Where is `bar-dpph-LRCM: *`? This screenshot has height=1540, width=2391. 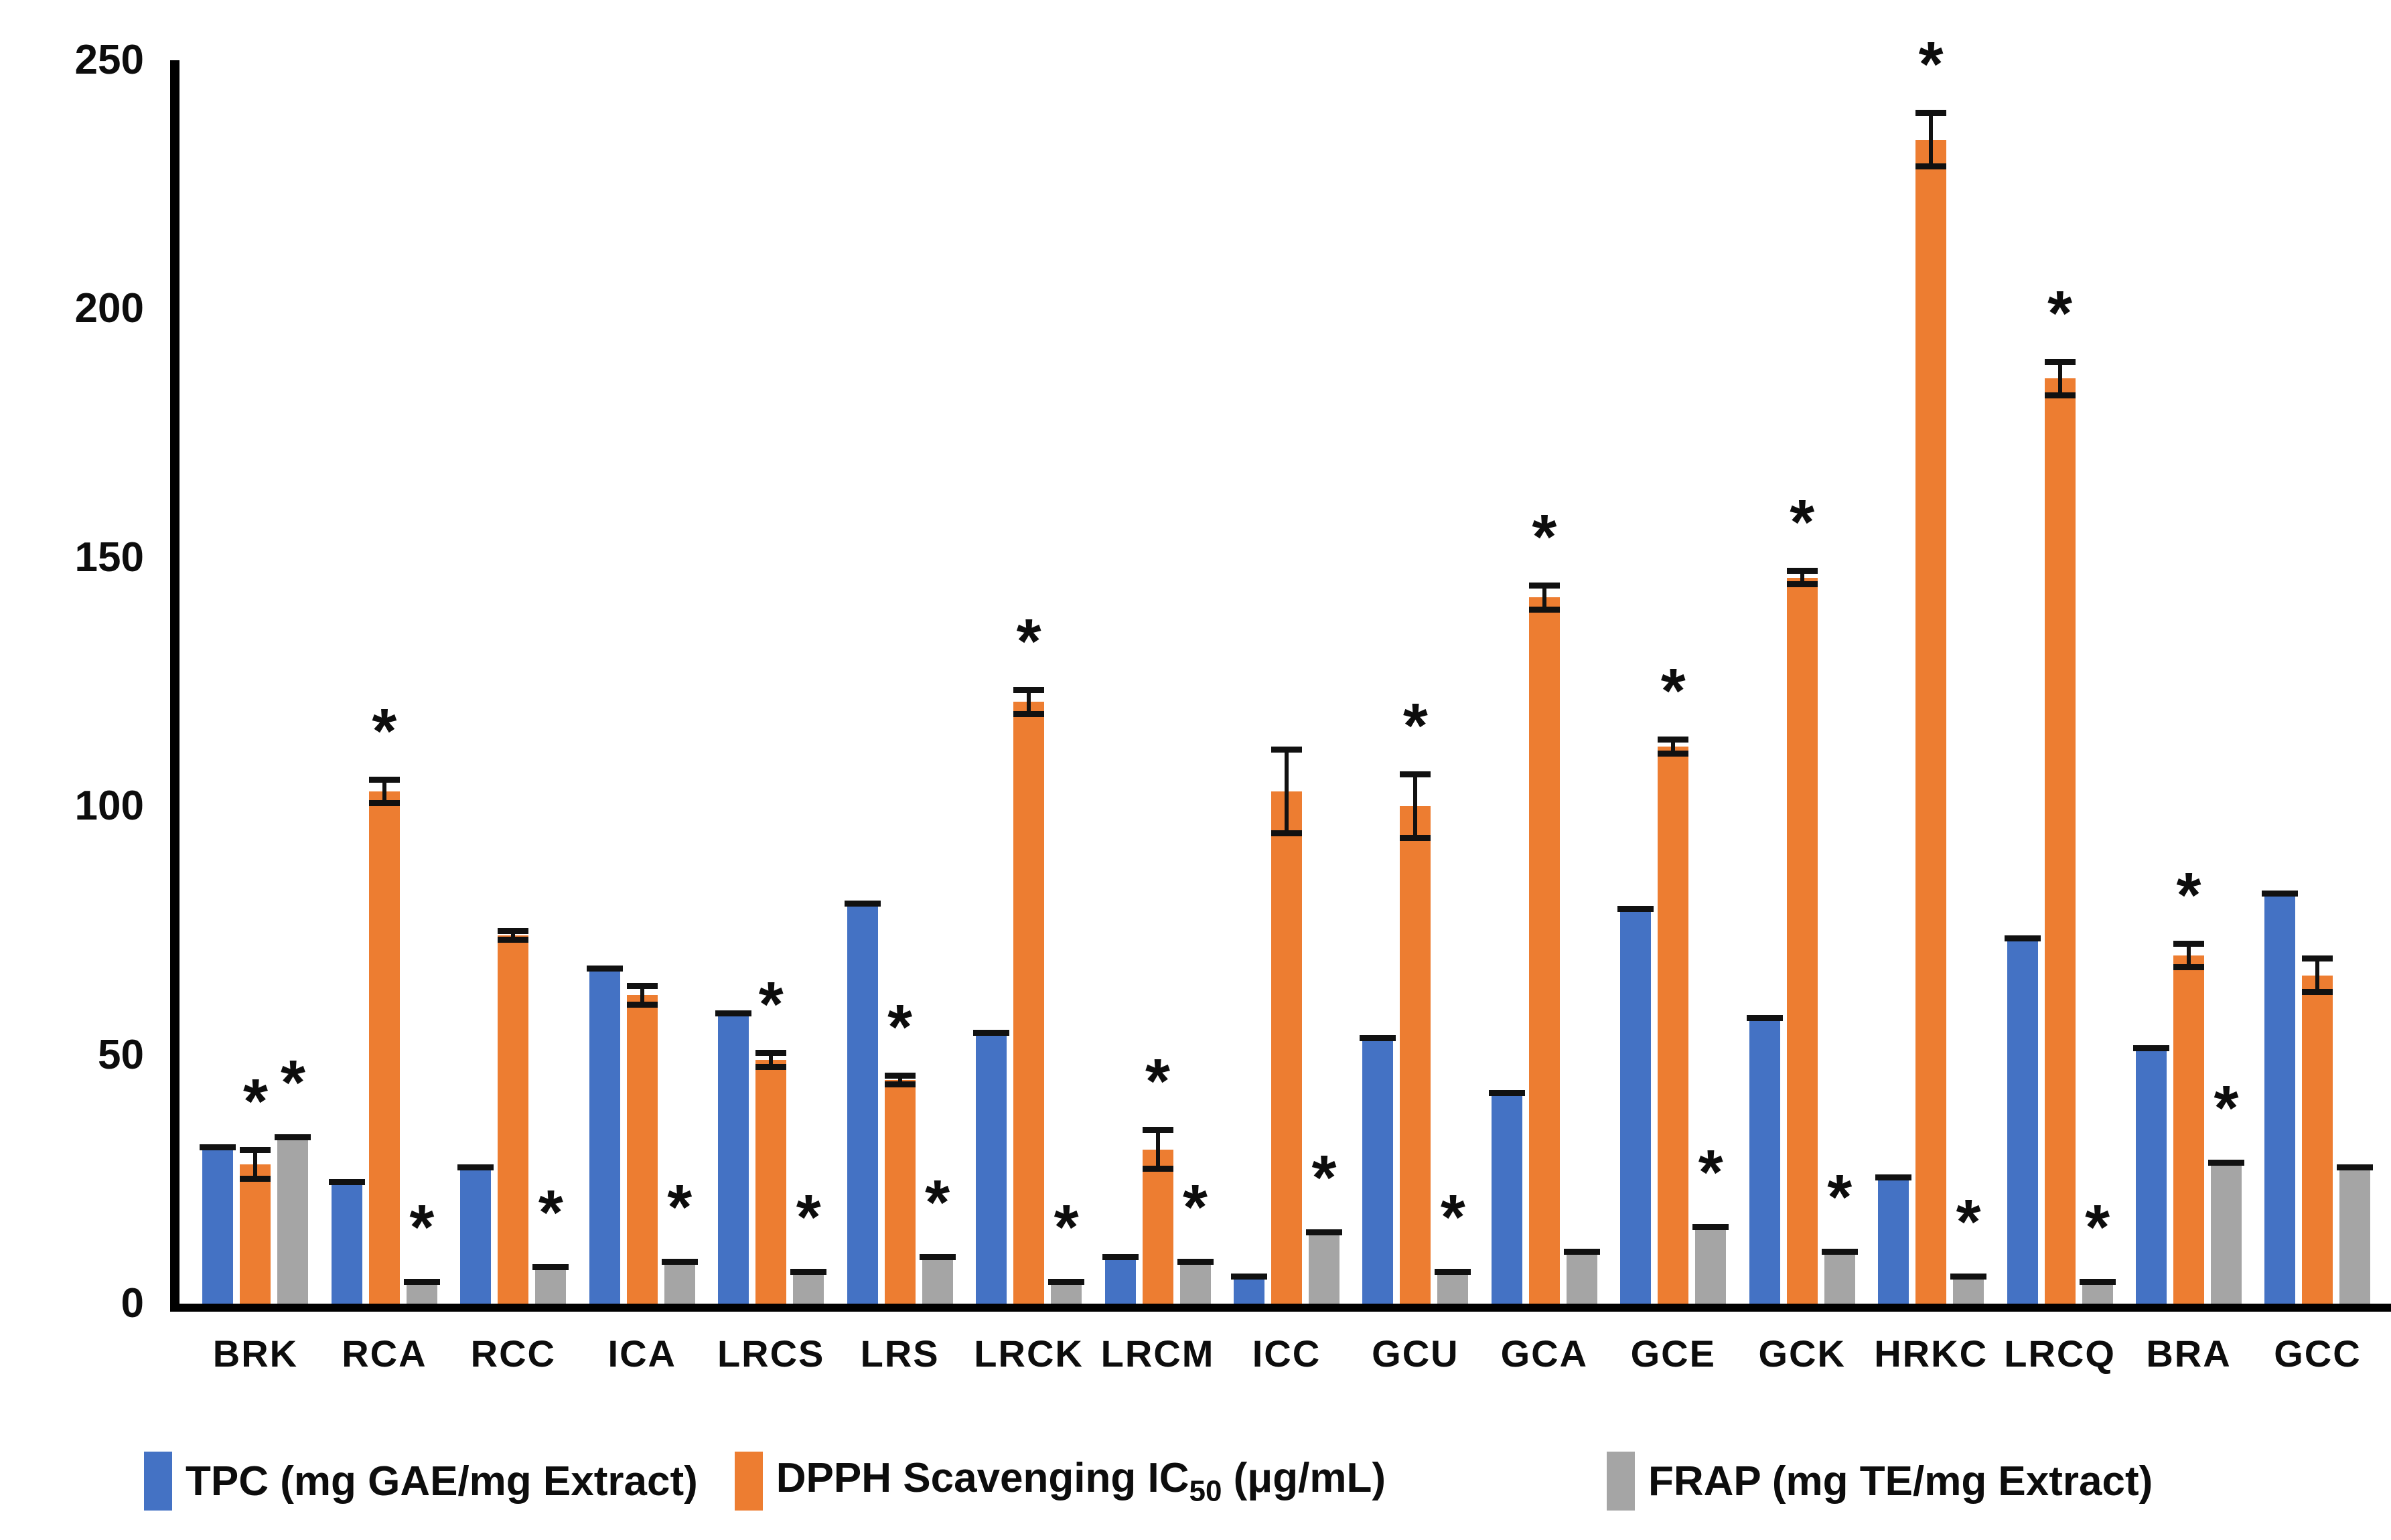
bar-dpph-LRCM: * is located at coordinates (1157, 1177).